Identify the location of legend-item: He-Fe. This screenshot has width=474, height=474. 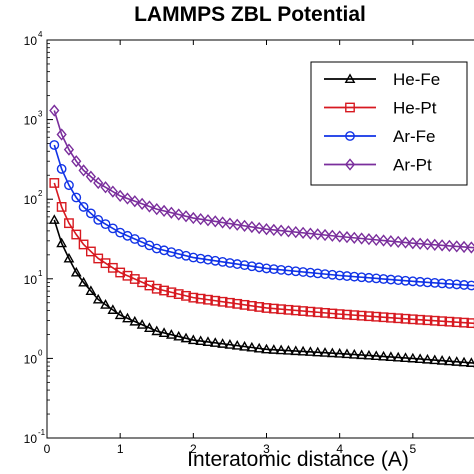
(382, 79).